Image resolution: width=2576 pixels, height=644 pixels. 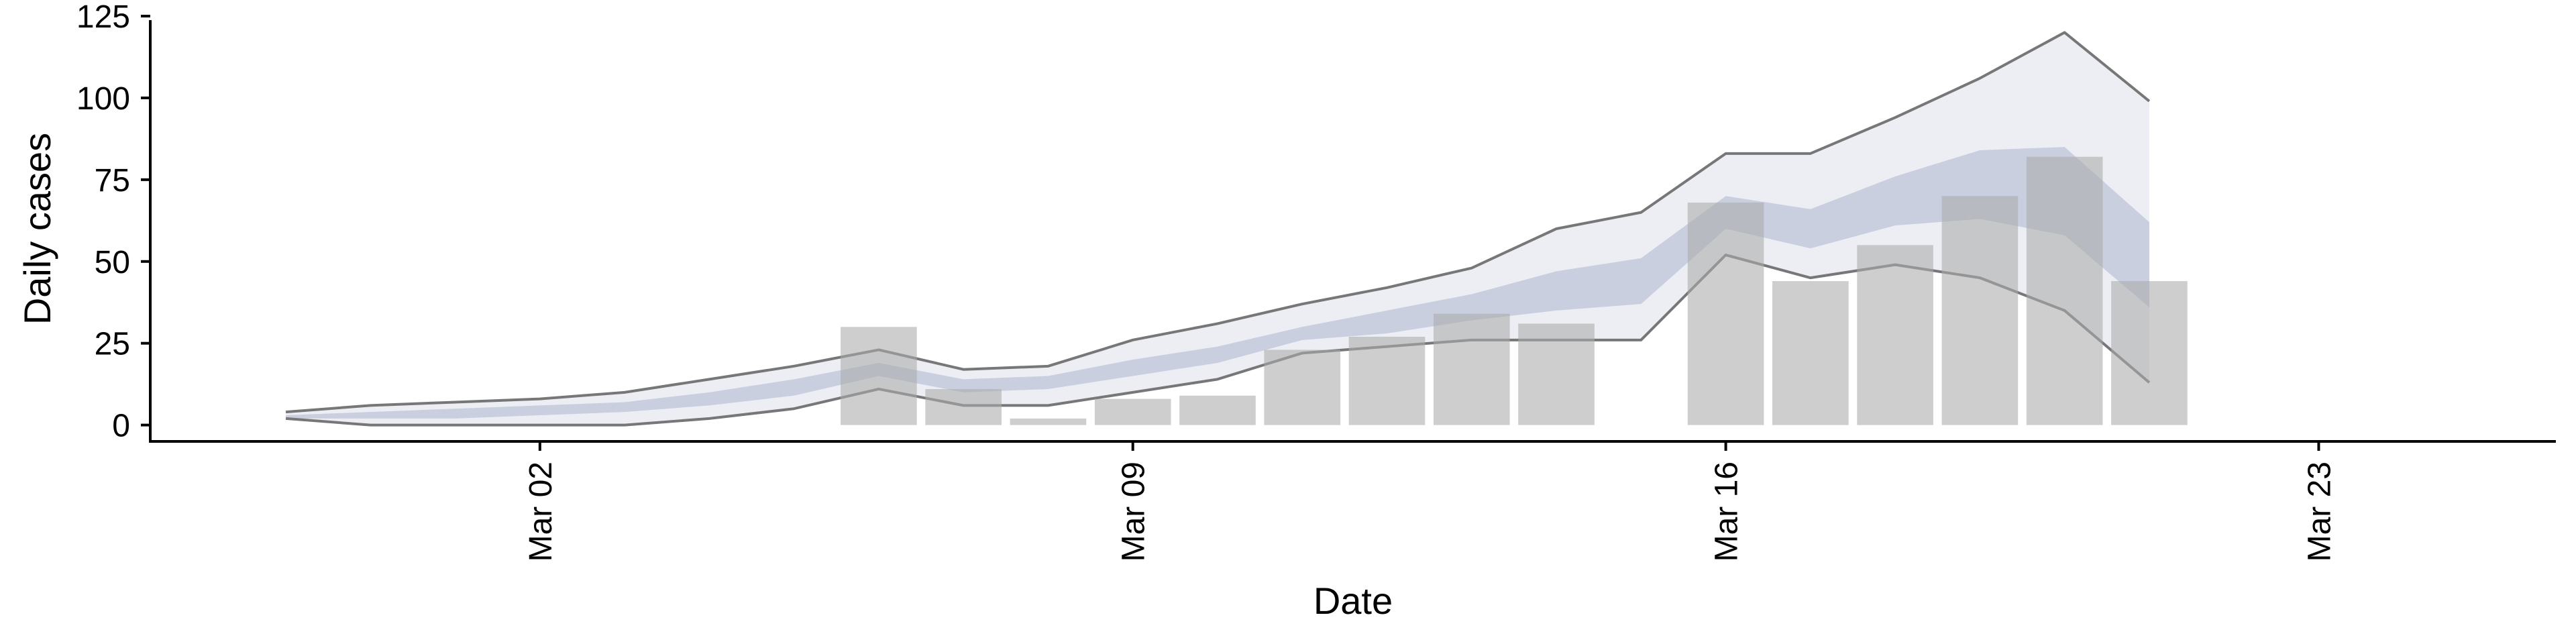 I want to click on x-axis-ticks: Mar 02 Mar 09 Mar 16 Mar 23, so click(x=1430, y=501).